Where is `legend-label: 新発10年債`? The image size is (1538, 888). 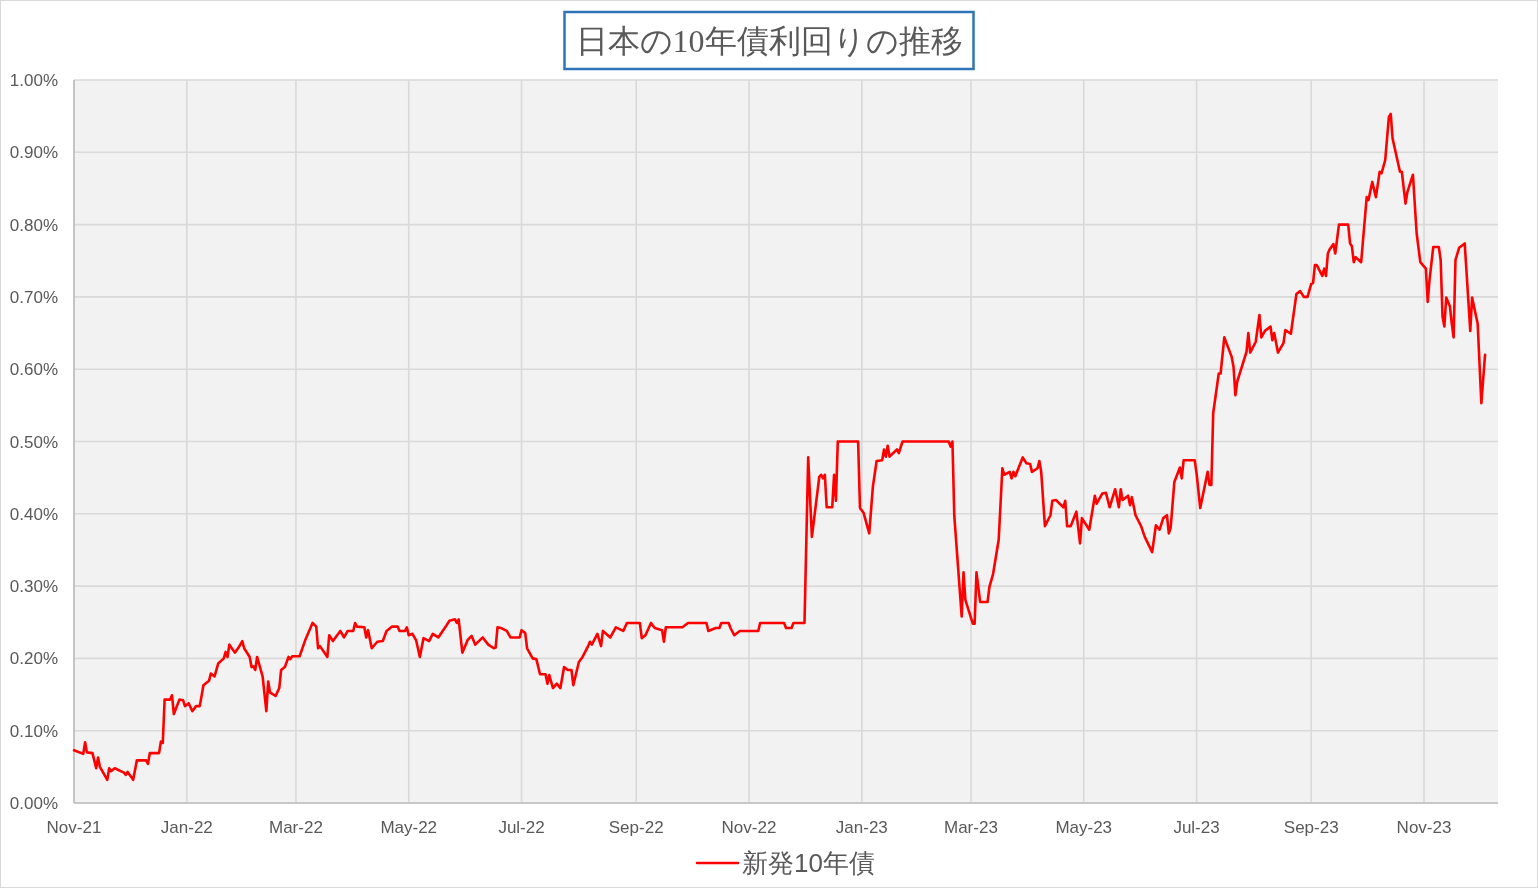
legend-label: 新発10年債 is located at coordinates (808, 863).